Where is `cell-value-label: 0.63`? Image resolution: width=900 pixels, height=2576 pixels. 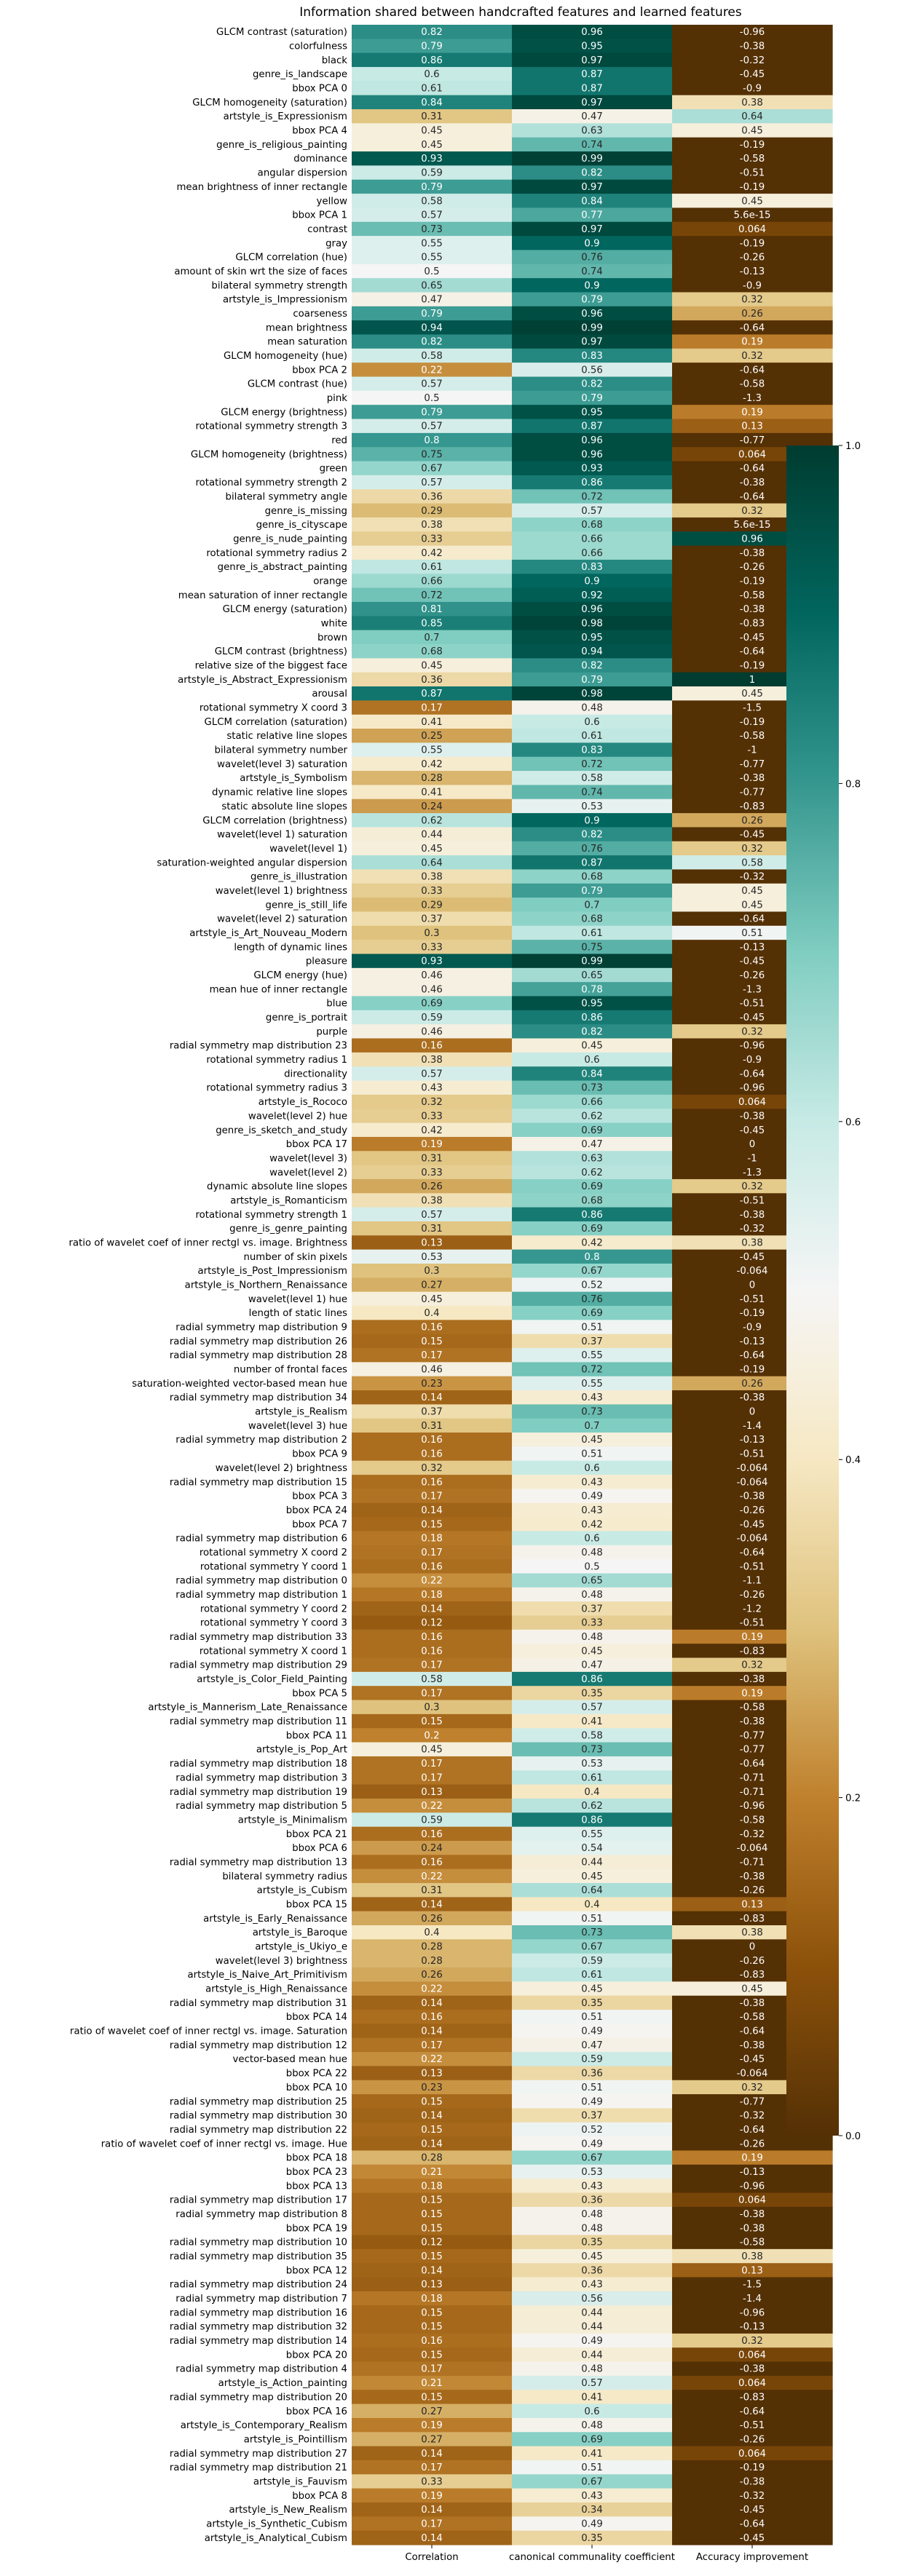 cell-value-label: 0.63 is located at coordinates (592, 1158).